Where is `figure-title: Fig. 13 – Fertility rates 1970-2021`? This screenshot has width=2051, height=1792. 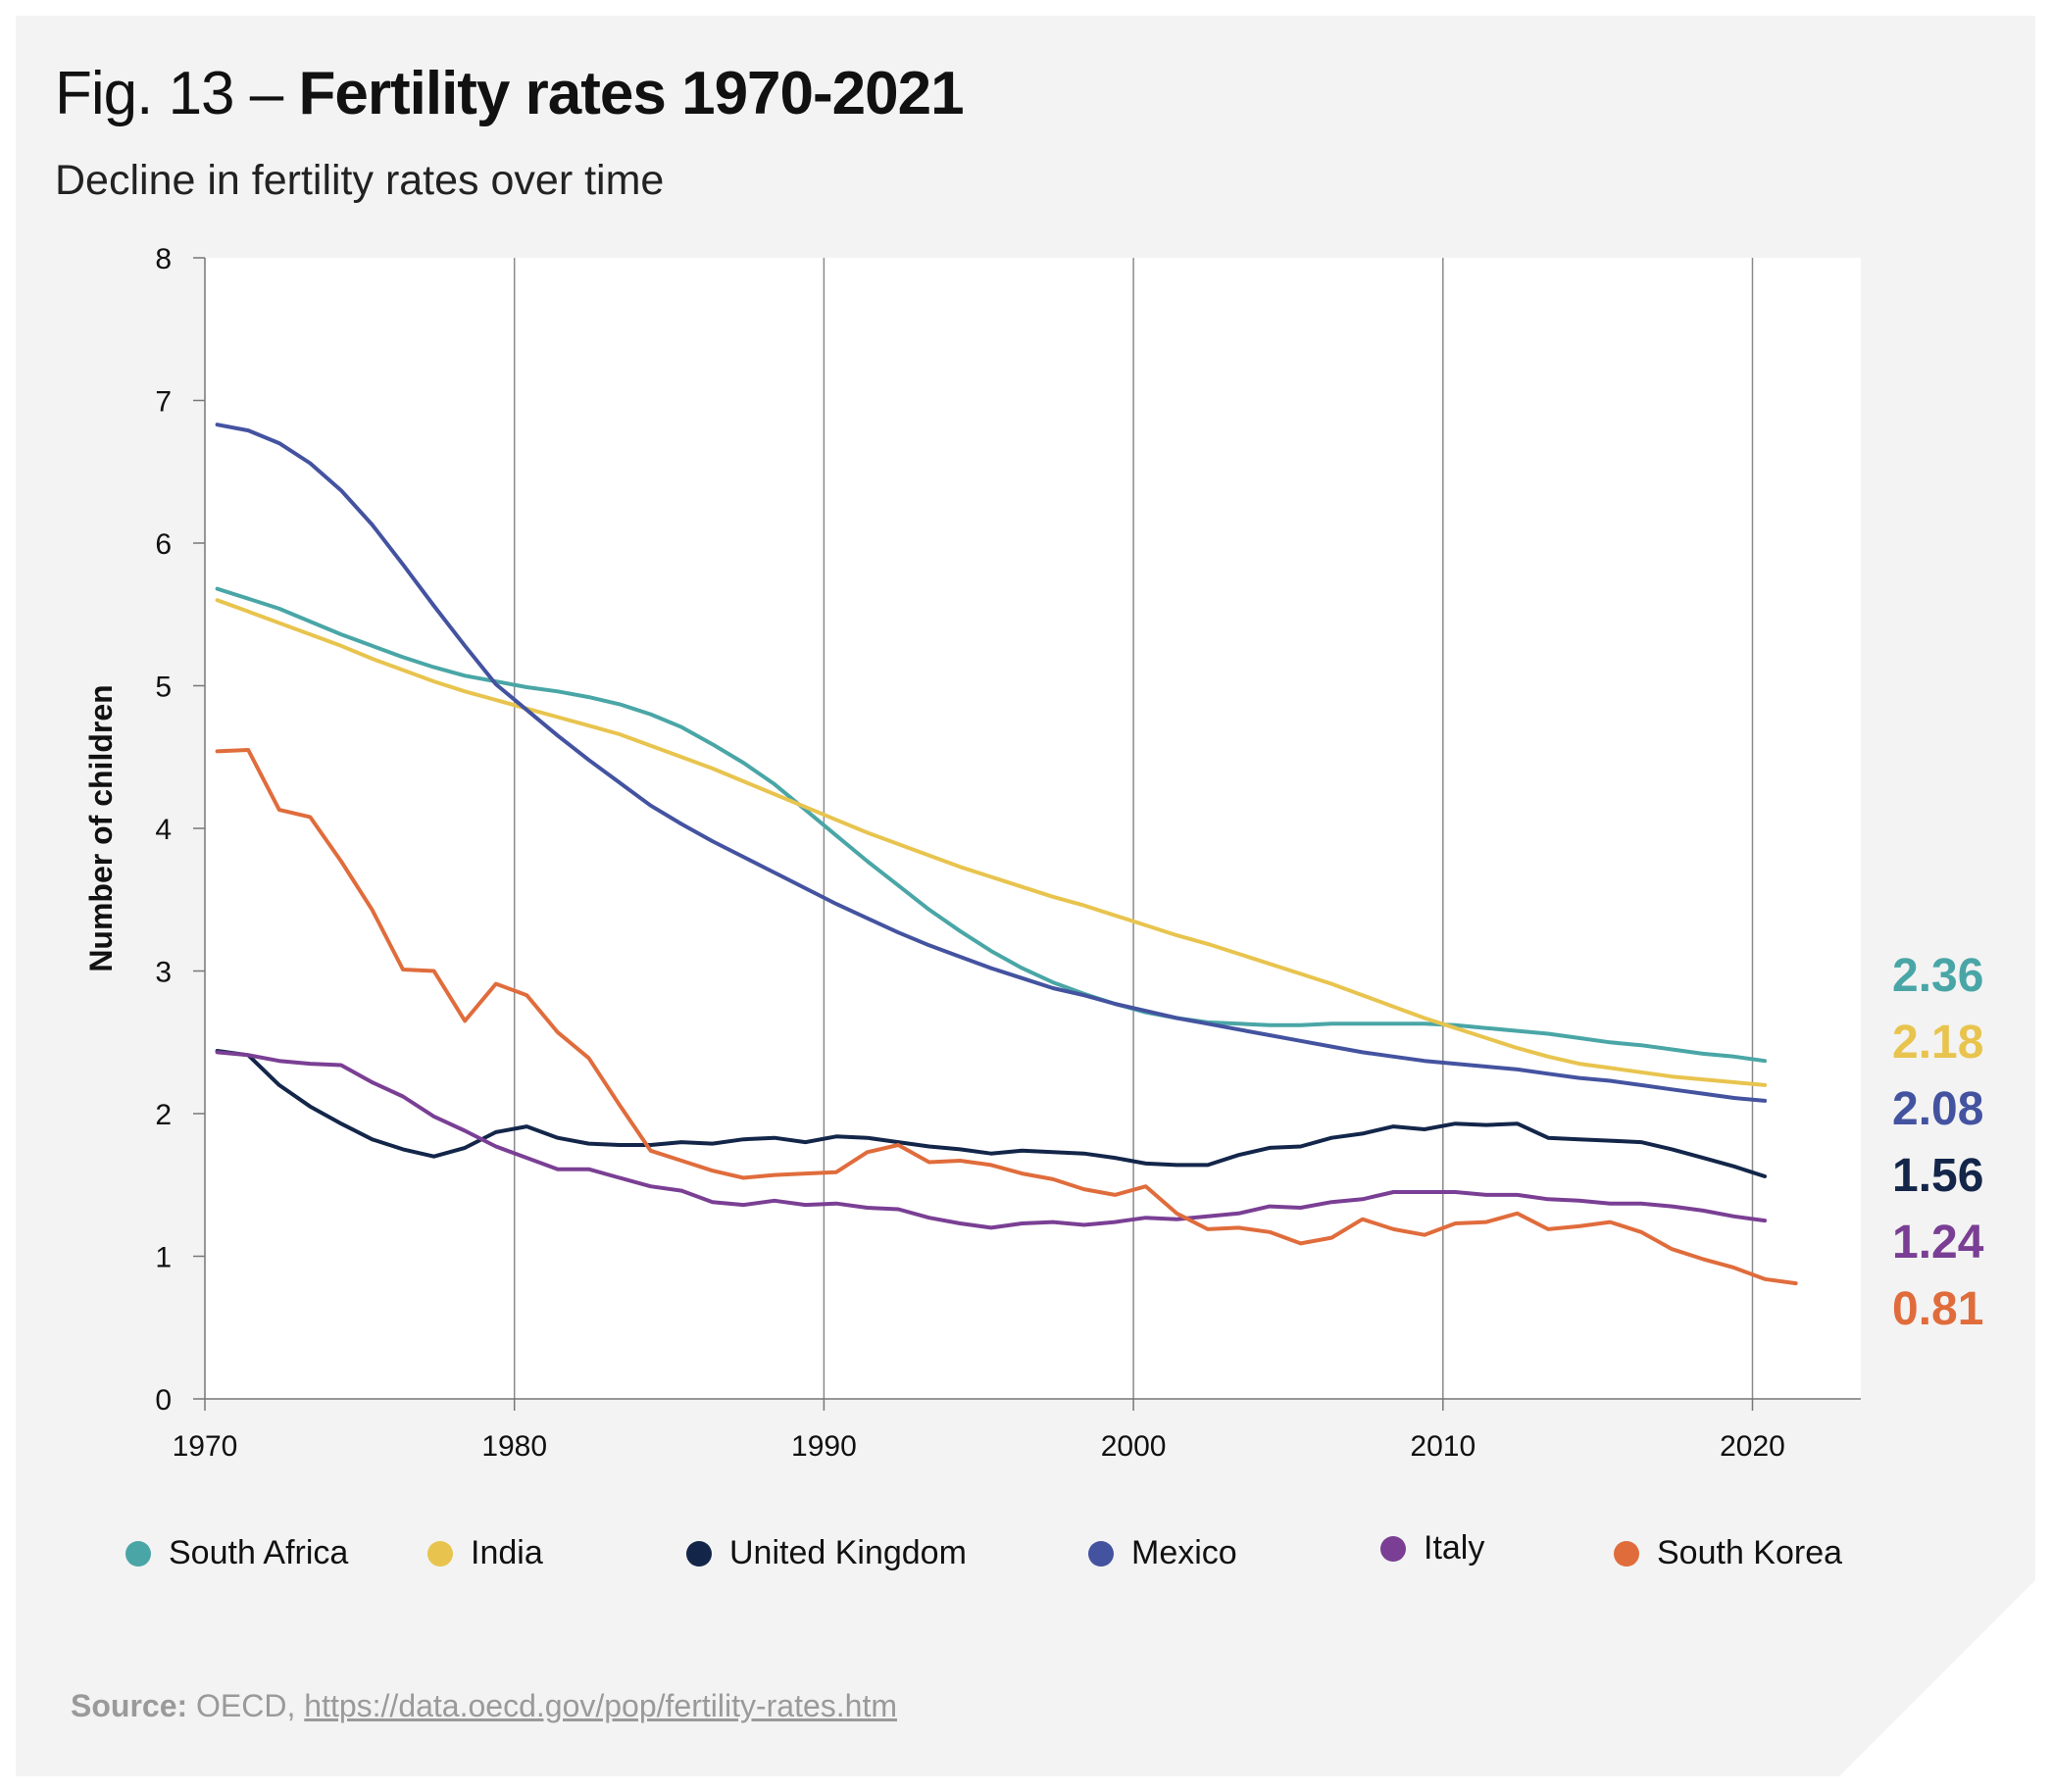 figure-title: Fig. 13 – Fertility rates 1970-2021 is located at coordinates (510, 93).